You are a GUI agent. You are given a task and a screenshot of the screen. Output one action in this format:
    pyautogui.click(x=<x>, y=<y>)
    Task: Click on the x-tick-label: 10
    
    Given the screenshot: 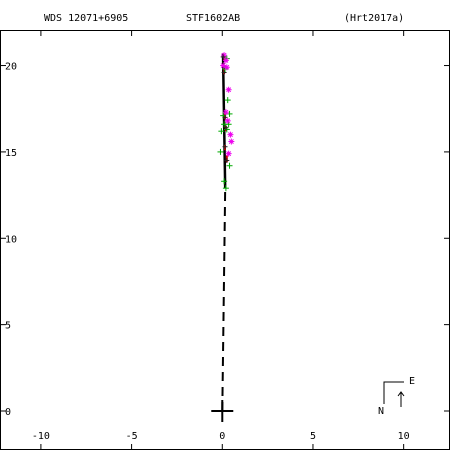 What is the action you would take?
    pyautogui.click(x=404, y=436)
    